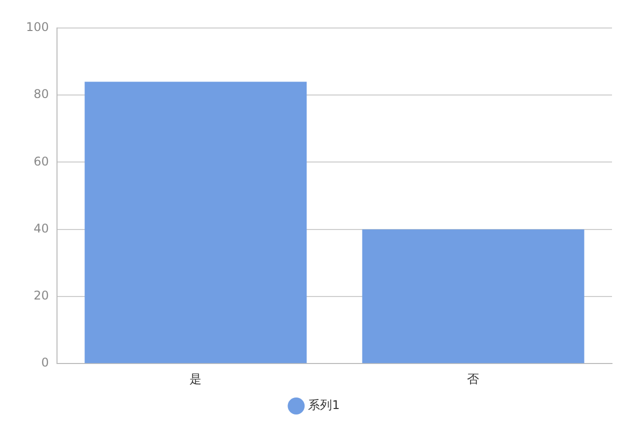 This screenshot has width=640, height=440. What do you see at coordinates (41, 228) in the screenshot?
I see `y-tick-label: 40` at bounding box center [41, 228].